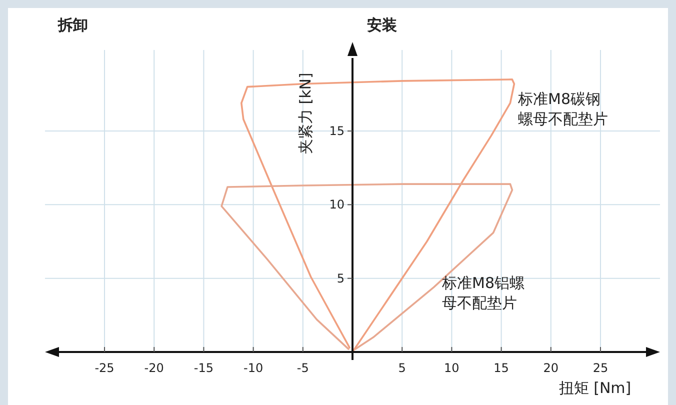 The image size is (676, 405). What do you see at coordinates (305, 113) in the screenshot?
I see `y-axis-title: 夹紧力 [kN]` at bounding box center [305, 113].